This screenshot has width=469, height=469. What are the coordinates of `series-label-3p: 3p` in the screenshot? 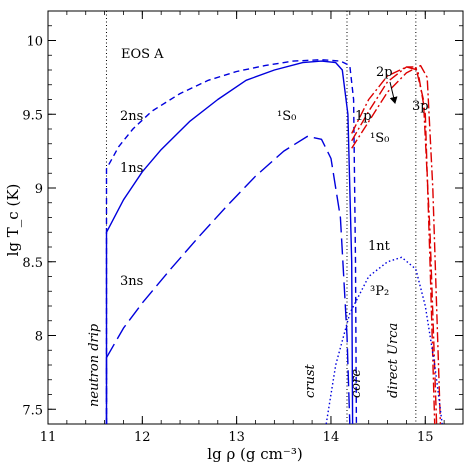 It's located at (420, 106).